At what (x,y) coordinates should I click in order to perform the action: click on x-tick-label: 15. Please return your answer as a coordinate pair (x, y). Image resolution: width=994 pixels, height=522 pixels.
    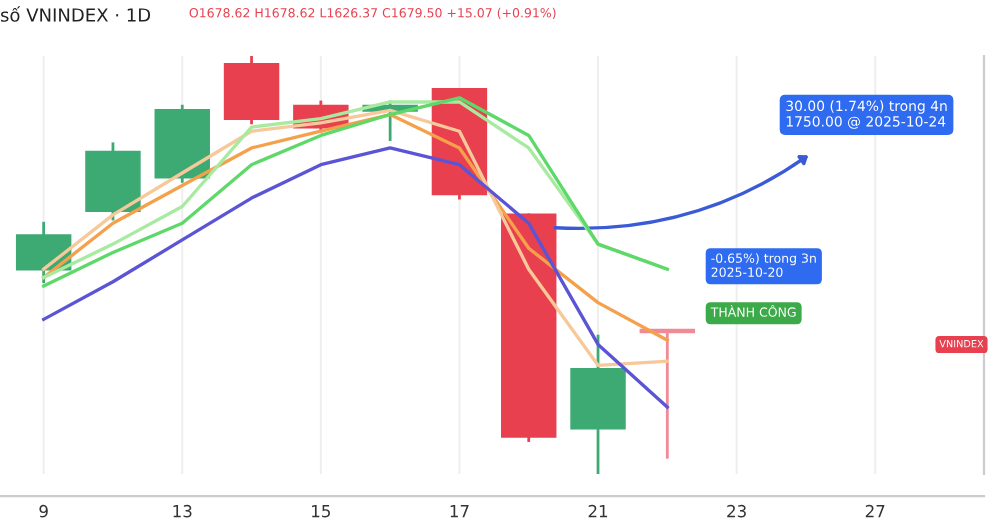
    Looking at the image, I should click on (321, 511).